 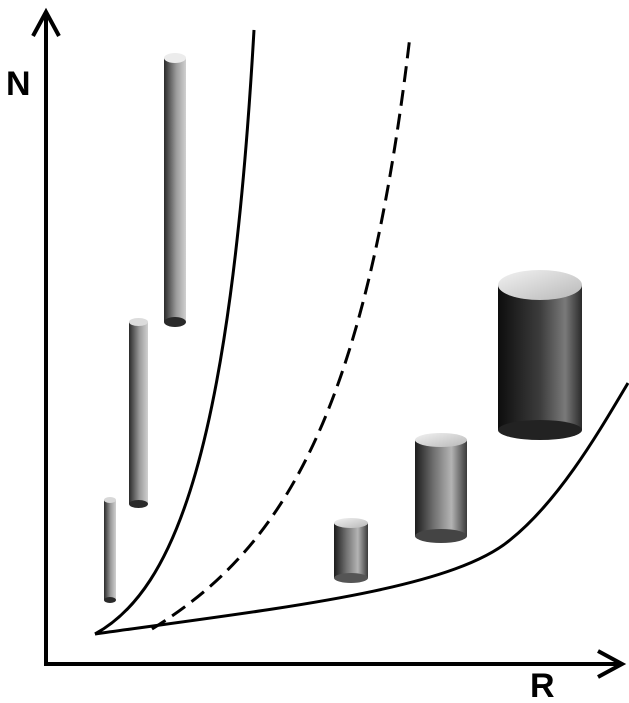 What do you see at coordinates (441, 488) in the screenshot?
I see `cylinder-medium` at bounding box center [441, 488].